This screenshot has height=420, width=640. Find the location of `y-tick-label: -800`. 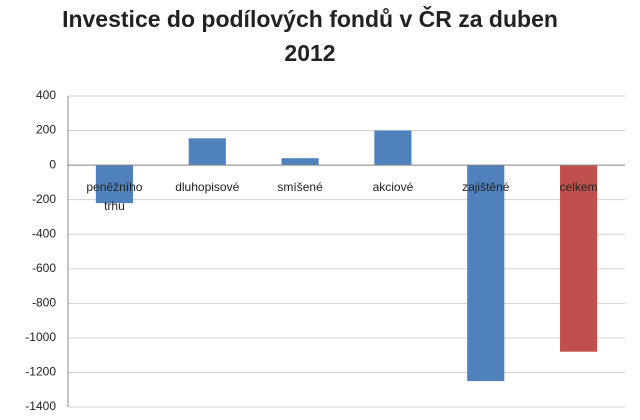

y-tick-label: -800 is located at coordinates (44, 303).